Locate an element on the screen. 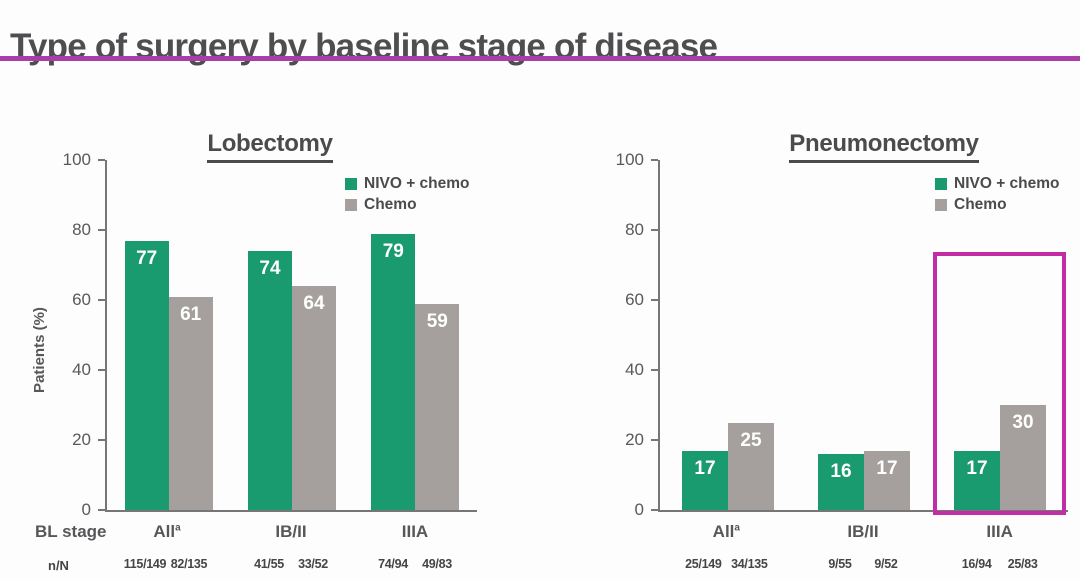 Image resolution: width=1080 pixels, height=579 pixels. bar-chemo: 59 is located at coordinates (437, 406).